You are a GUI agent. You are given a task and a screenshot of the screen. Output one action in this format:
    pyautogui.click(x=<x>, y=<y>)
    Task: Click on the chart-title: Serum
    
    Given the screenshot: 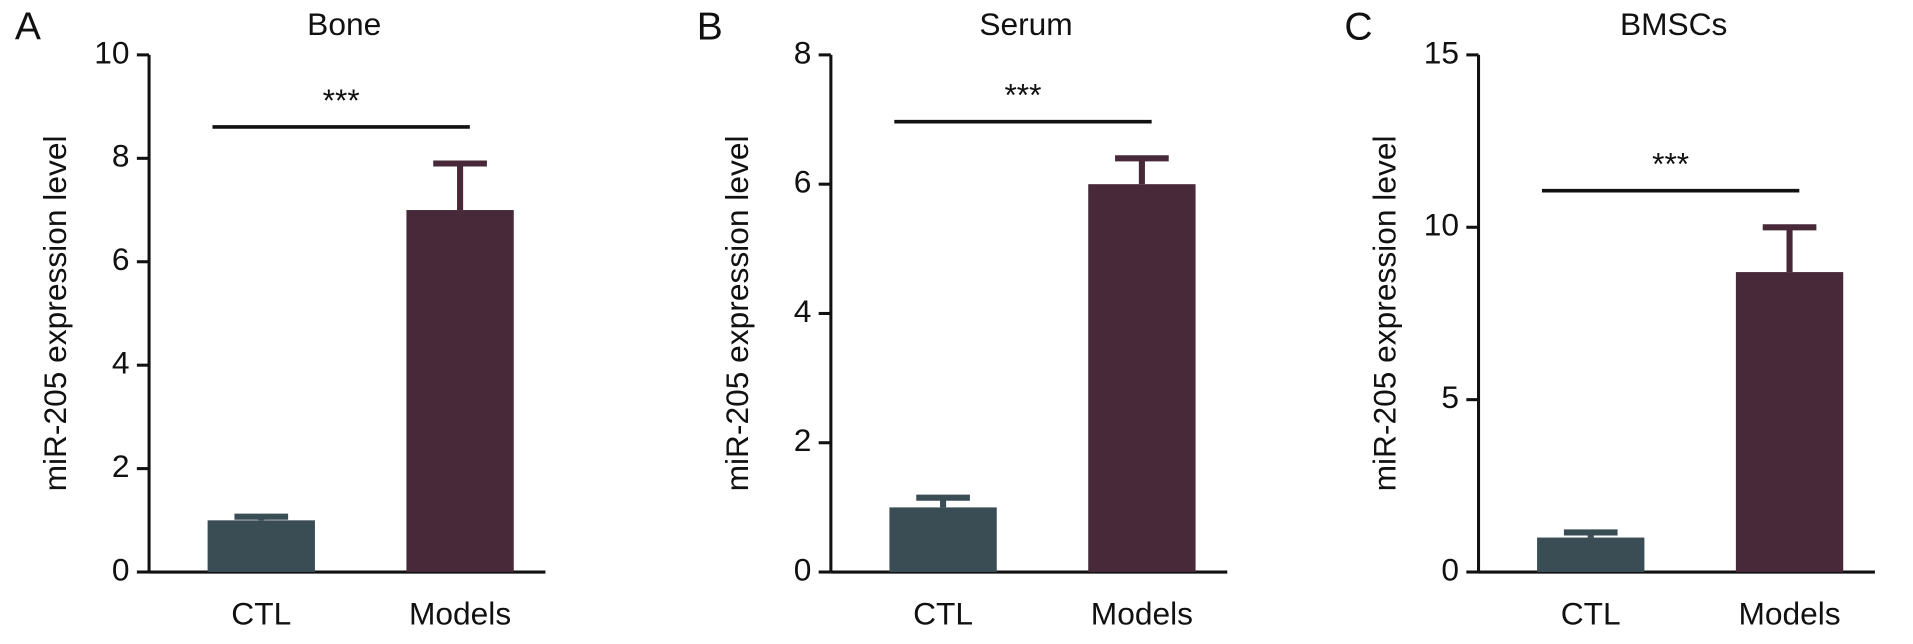 What is the action you would take?
    pyautogui.click(x=1025, y=24)
    